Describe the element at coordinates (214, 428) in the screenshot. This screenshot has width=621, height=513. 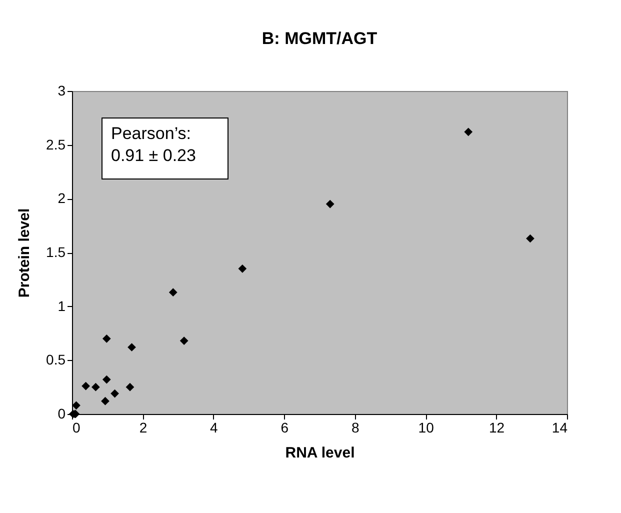
I see `x-tick-label: 4` at that location.